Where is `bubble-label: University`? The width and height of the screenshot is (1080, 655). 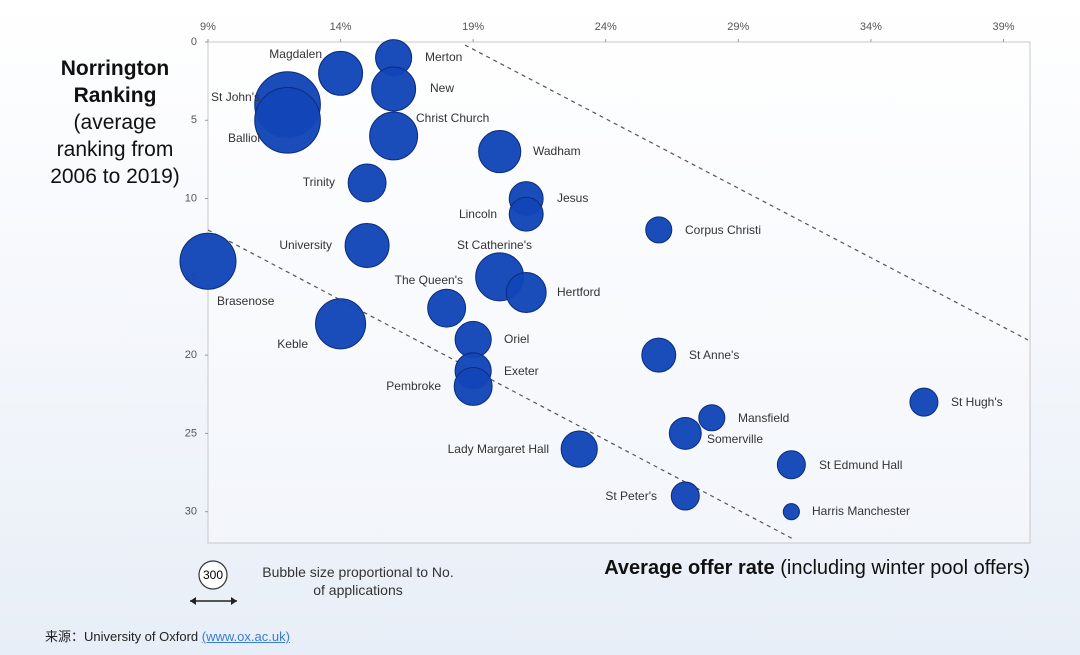
bubble-label: University is located at coordinates (305, 245).